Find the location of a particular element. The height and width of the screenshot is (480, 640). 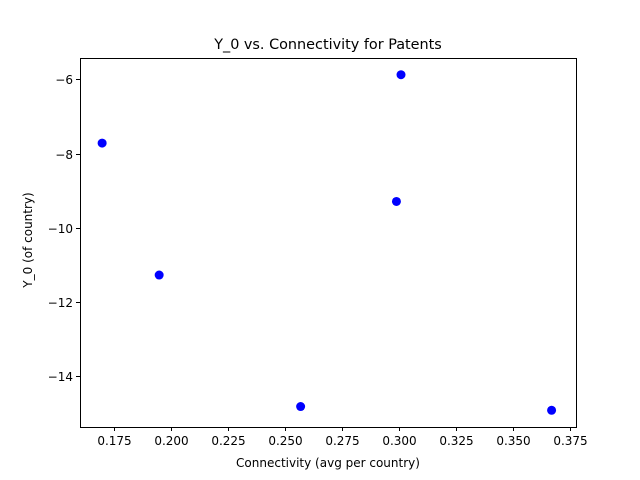

x-tick-label: 0.350 is located at coordinates (513, 441).